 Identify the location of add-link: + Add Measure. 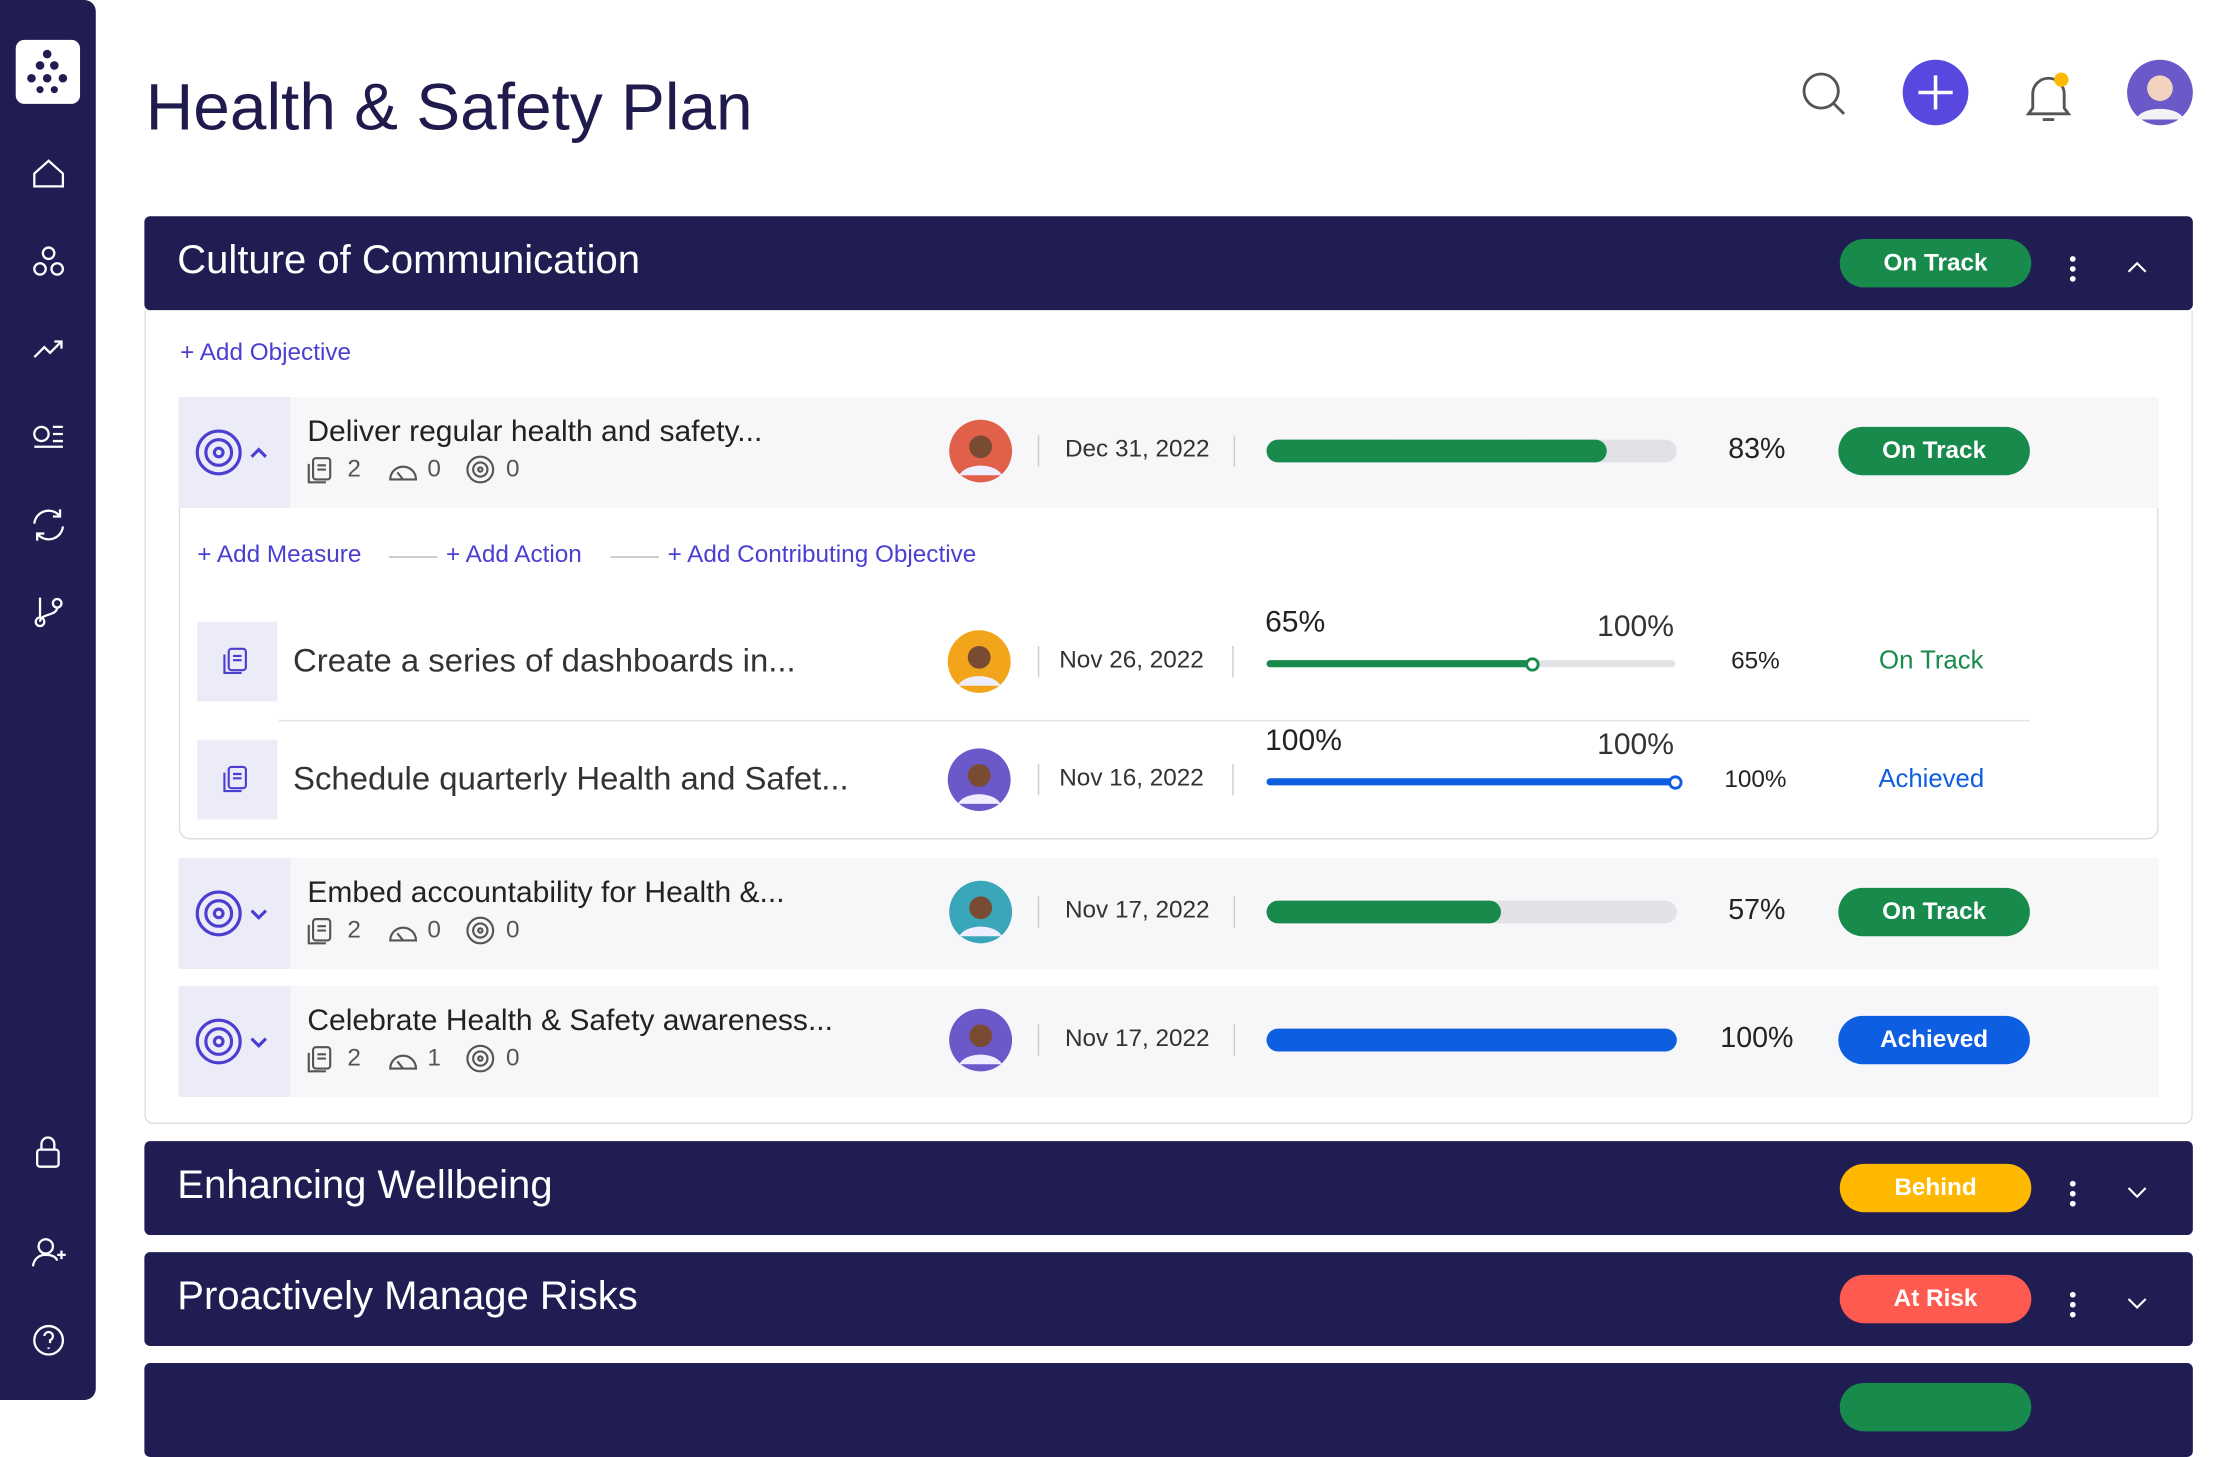
(279, 554).